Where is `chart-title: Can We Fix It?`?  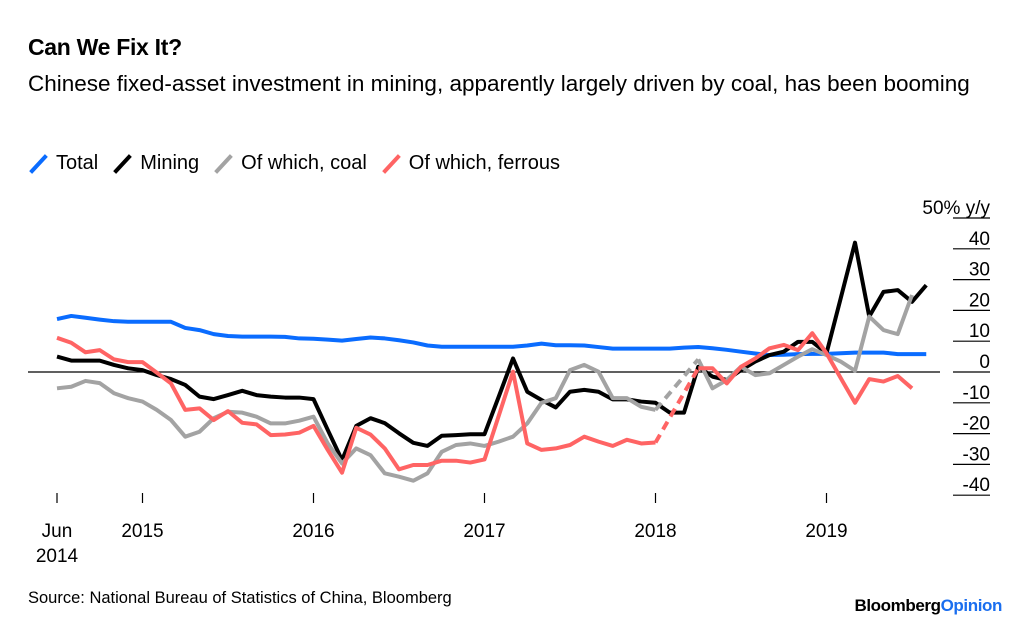
chart-title: Can We Fix It? is located at coordinates (105, 47).